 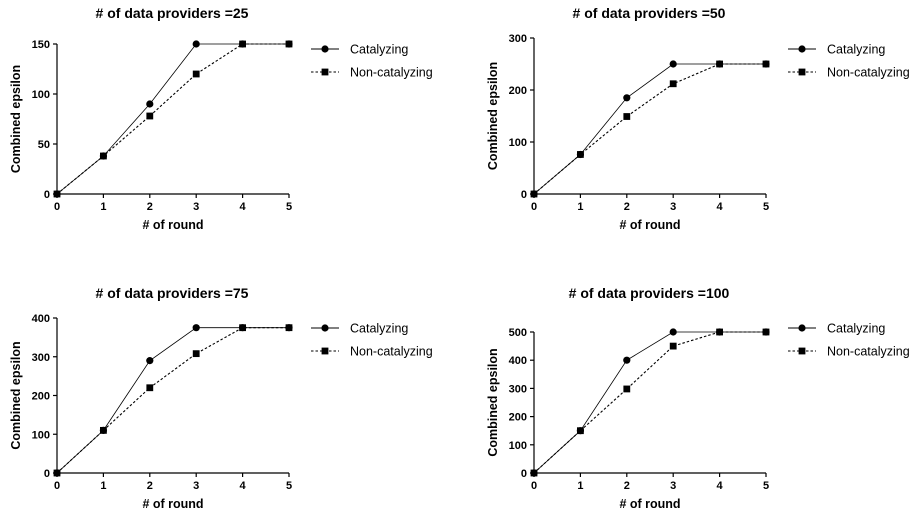 What do you see at coordinates (518, 91) in the screenshot?
I see `y-tick-label: 200` at bounding box center [518, 91].